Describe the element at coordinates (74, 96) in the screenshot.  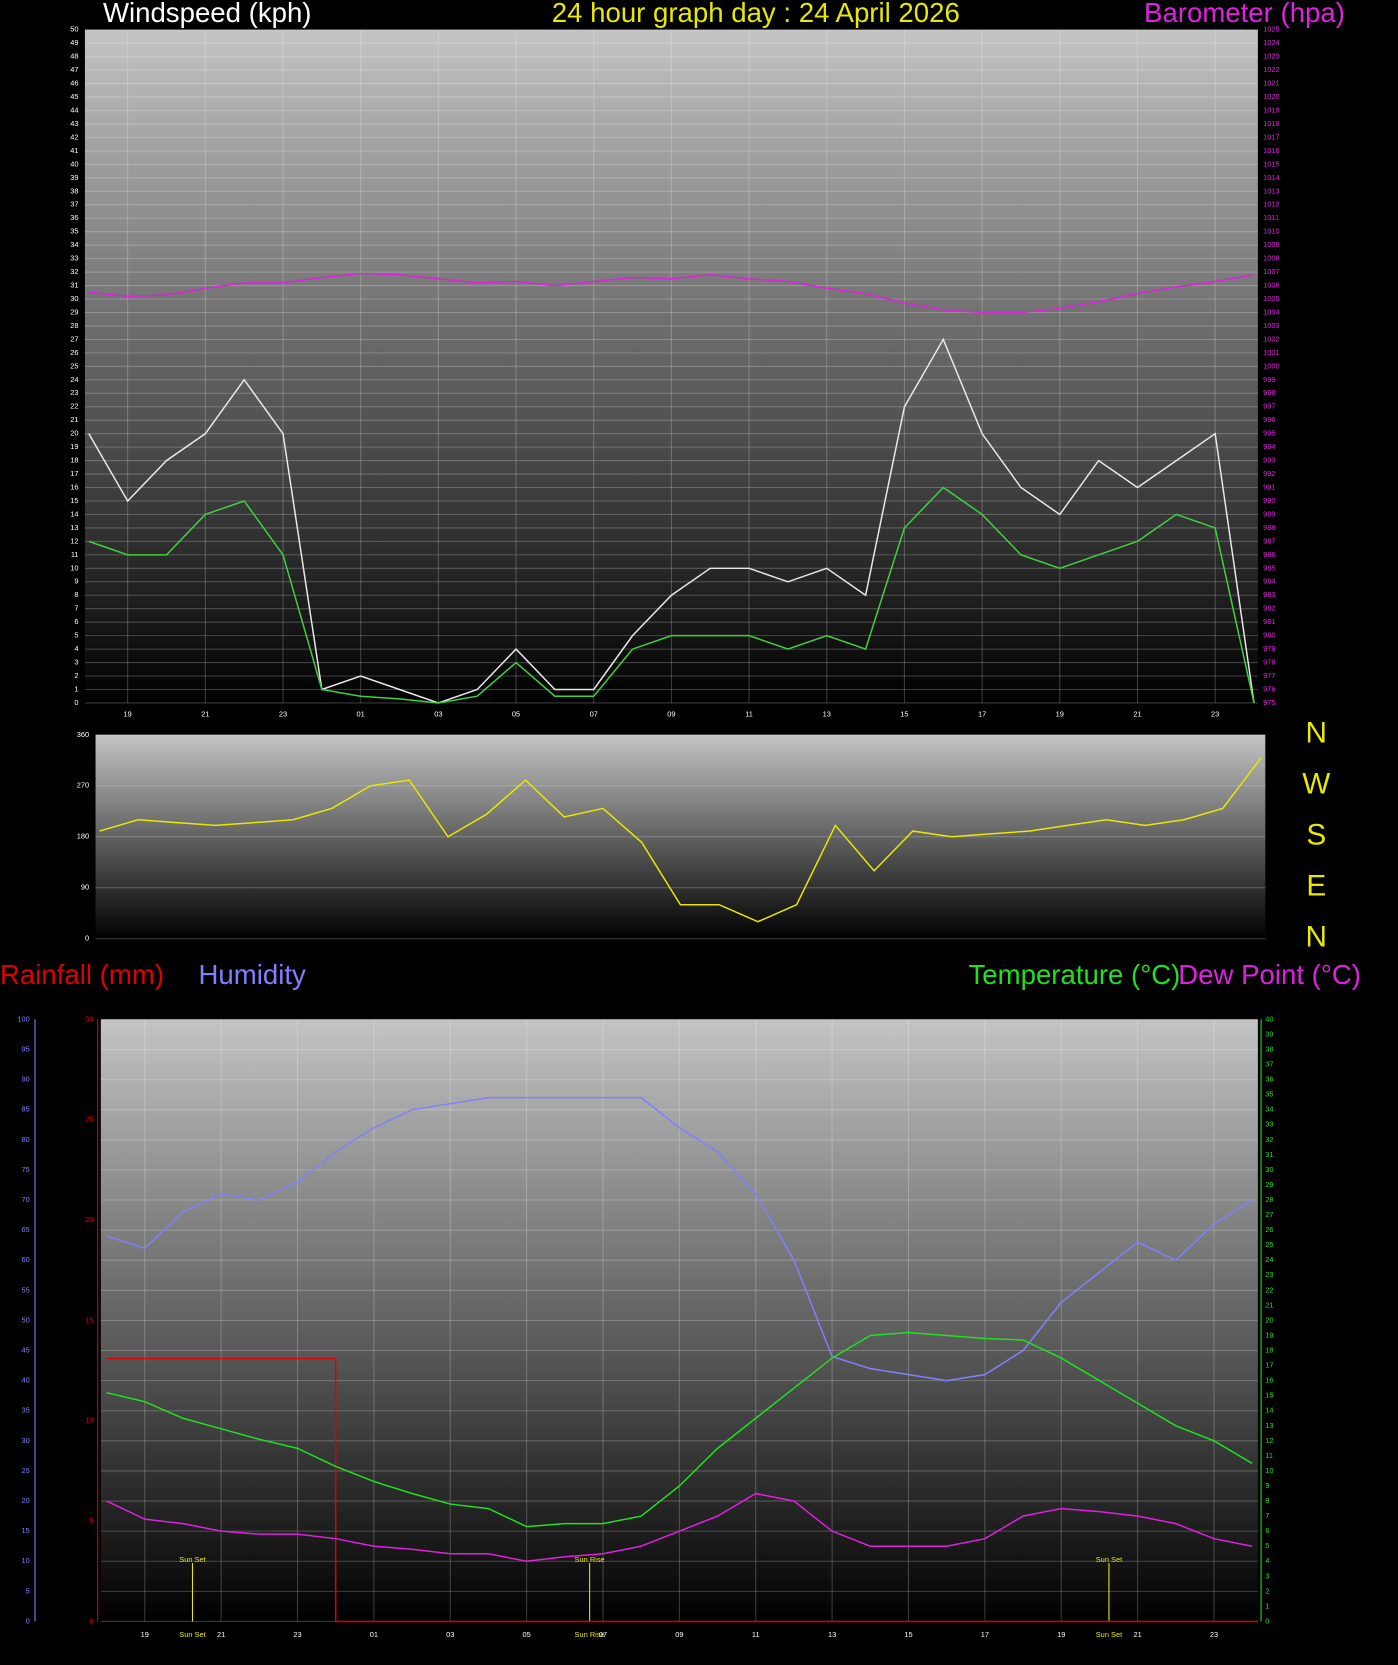
I see `y-tick-label: 45` at that location.